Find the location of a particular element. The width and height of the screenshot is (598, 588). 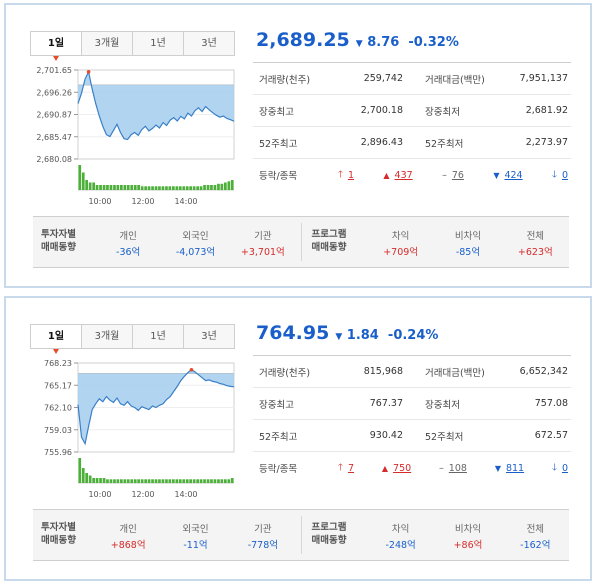

down-triangle-icon: ▼ is located at coordinates (497, 468).